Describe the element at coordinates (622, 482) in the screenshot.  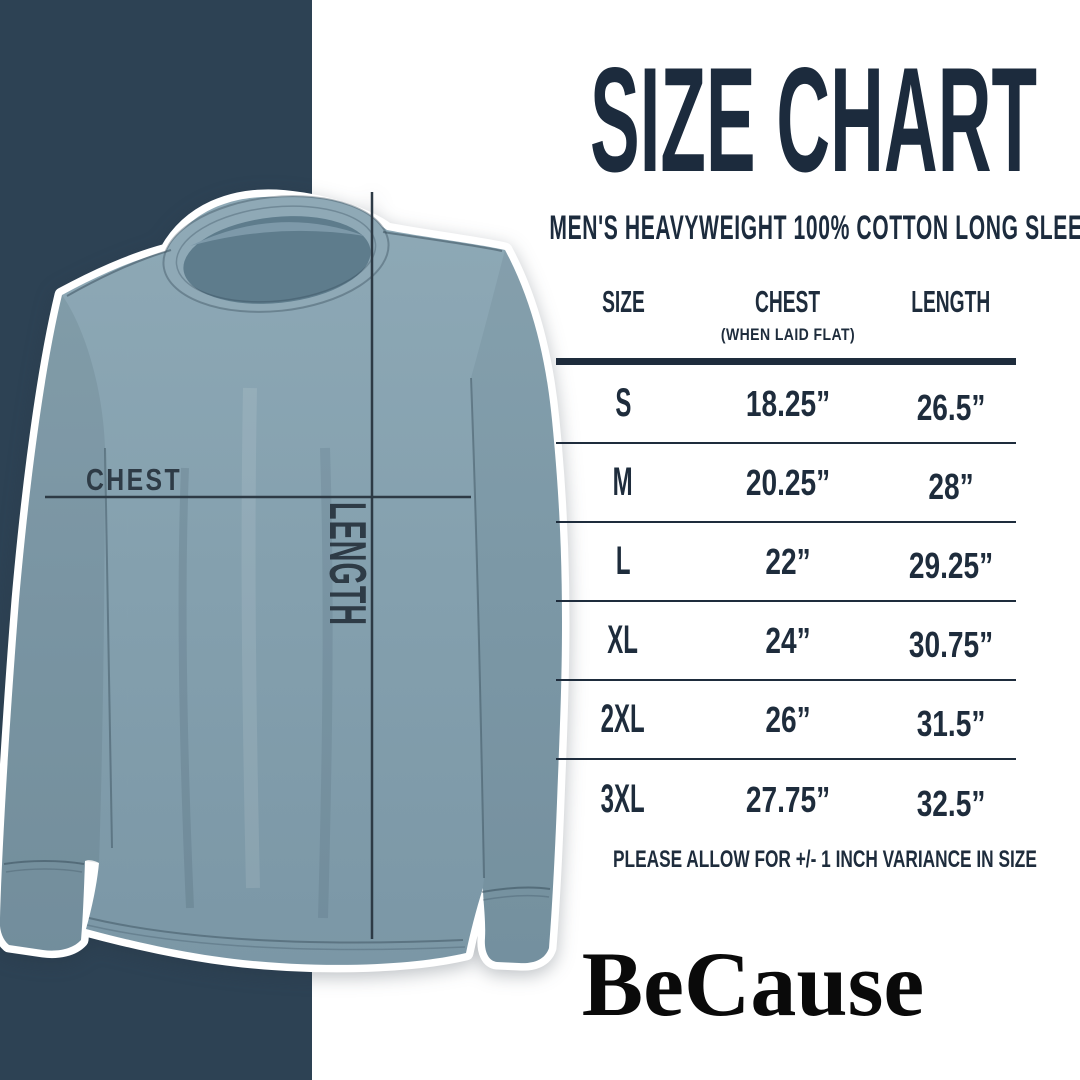
I see `size-value: M` at that location.